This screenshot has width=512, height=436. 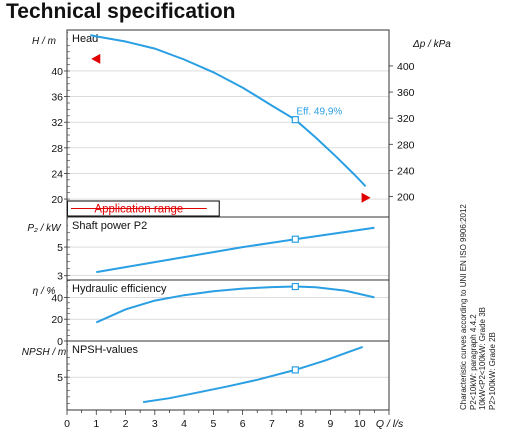 What do you see at coordinates (44, 291) in the screenshot?
I see `y-axis-label: η / %` at bounding box center [44, 291].